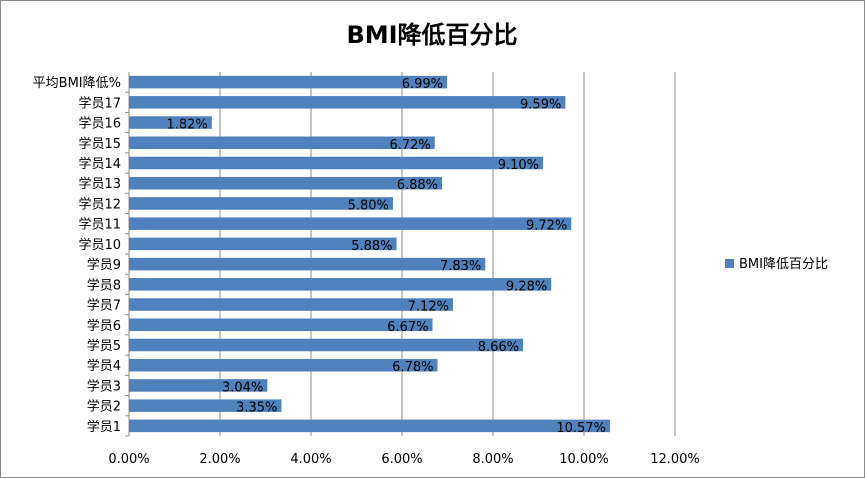 The width and height of the screenshot is (865, 478). Describe the element at coordinates (186, 125) in the screenshot. I see `data-label: 1.82%` at that location.